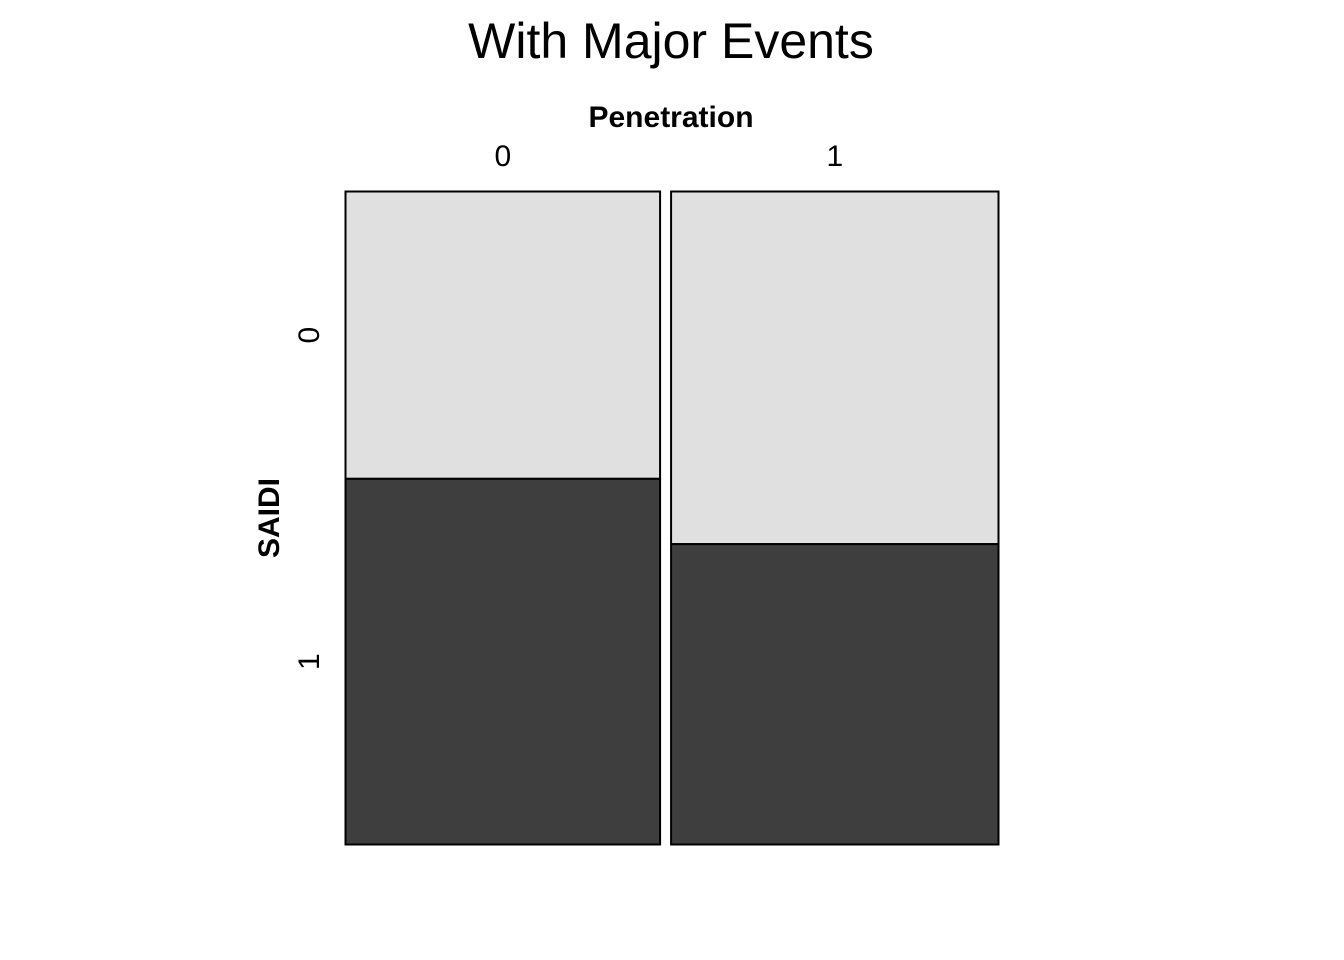  What do you see at coordinates (671, 41) in the screenshot?
I see `chart-title: With Major Events` at bounding box center [671, 41].